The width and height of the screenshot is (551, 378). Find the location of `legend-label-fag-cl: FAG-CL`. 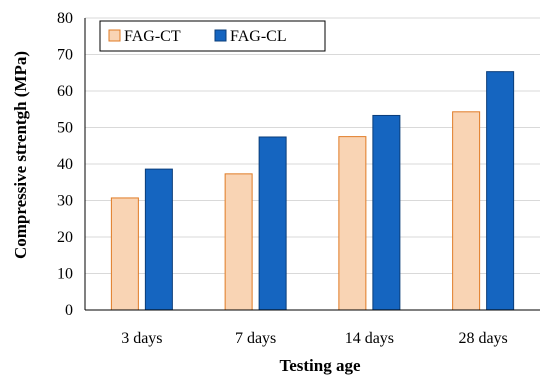

legend-label-fag-cl: FAG-CL is located at coordinates (258, 36).